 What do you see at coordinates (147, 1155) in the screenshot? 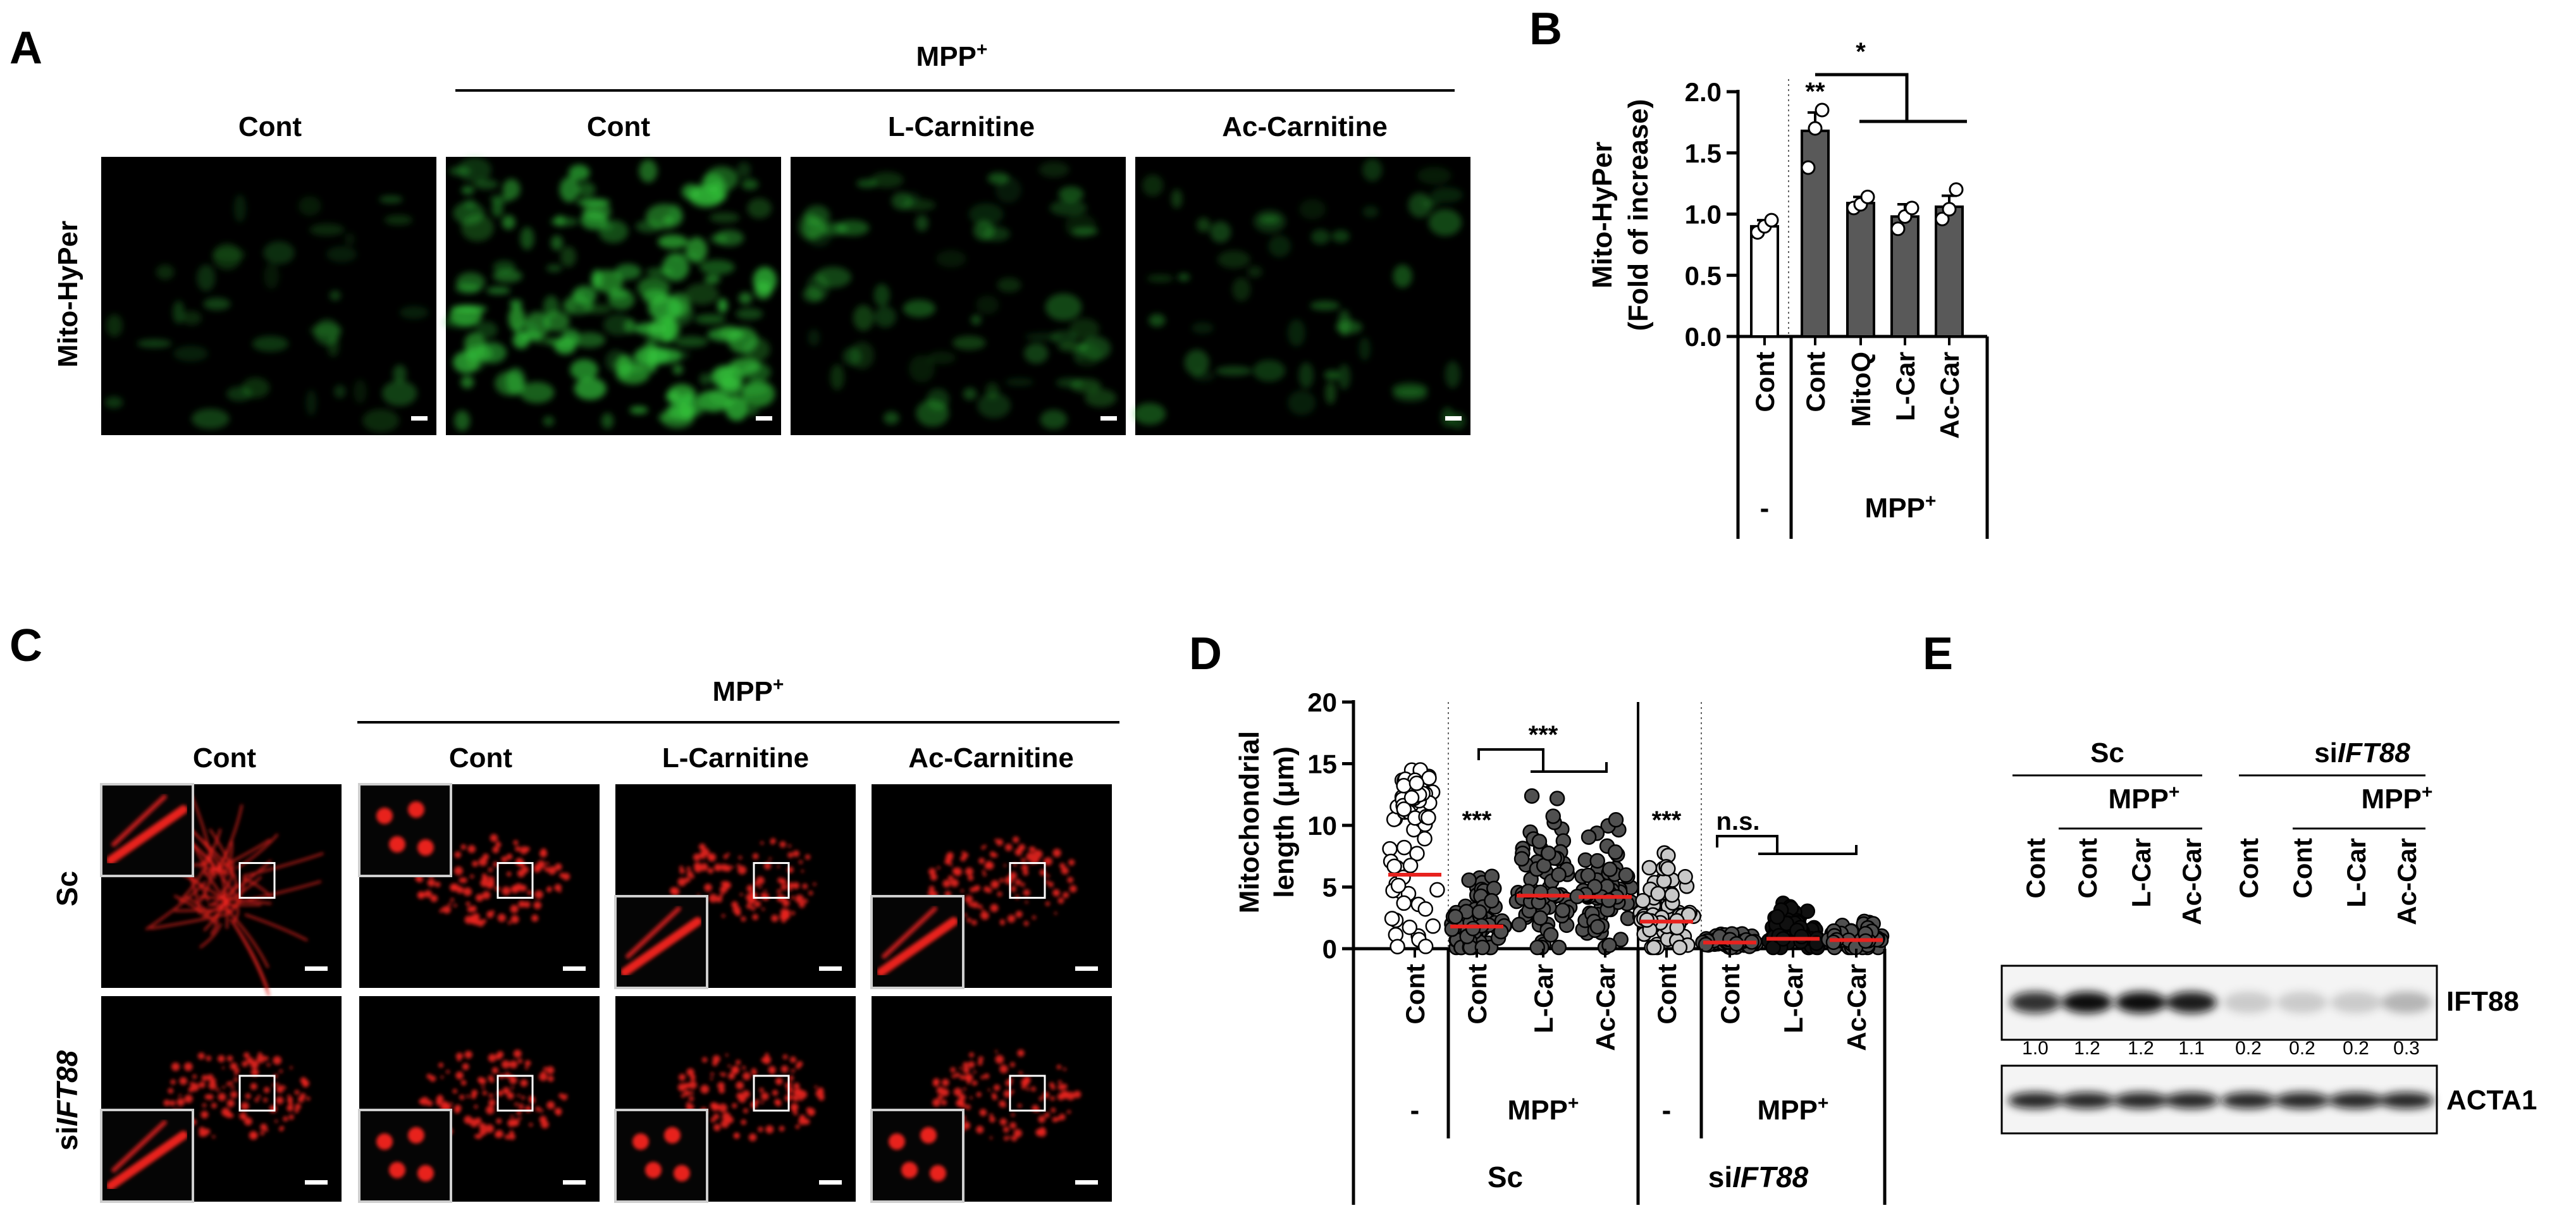
I see `panel-c-inset-content` at bounding box center [147, 1155].